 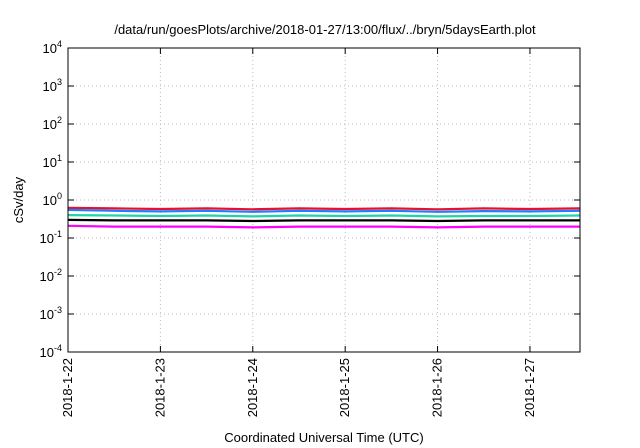 I want to click on y-tick-label-exponent: 0, so click(x=59, y=196).